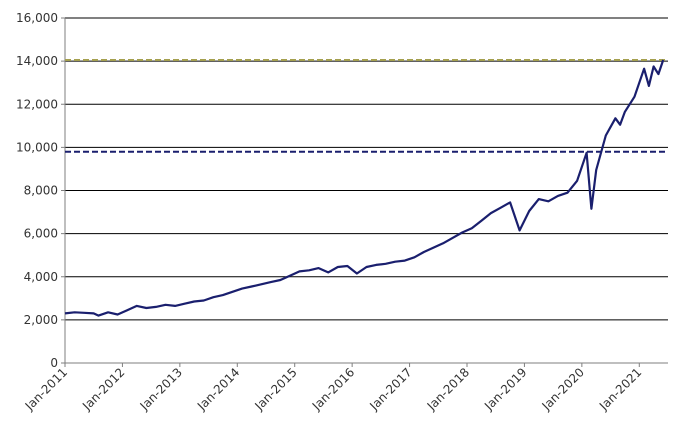 The width and height of the screenshot is (700, 433). Describe the element at coordinates (37, 61) in the screenshot. I see `y-tick-label: 14,000` at that location.